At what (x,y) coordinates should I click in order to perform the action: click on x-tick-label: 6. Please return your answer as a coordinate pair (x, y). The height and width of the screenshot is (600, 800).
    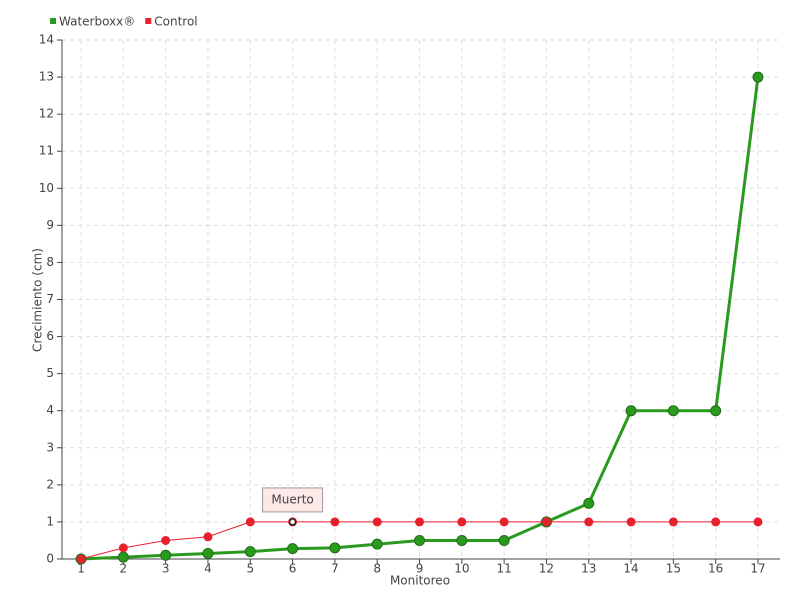
    Looking at the image, I should click on (293, 569).